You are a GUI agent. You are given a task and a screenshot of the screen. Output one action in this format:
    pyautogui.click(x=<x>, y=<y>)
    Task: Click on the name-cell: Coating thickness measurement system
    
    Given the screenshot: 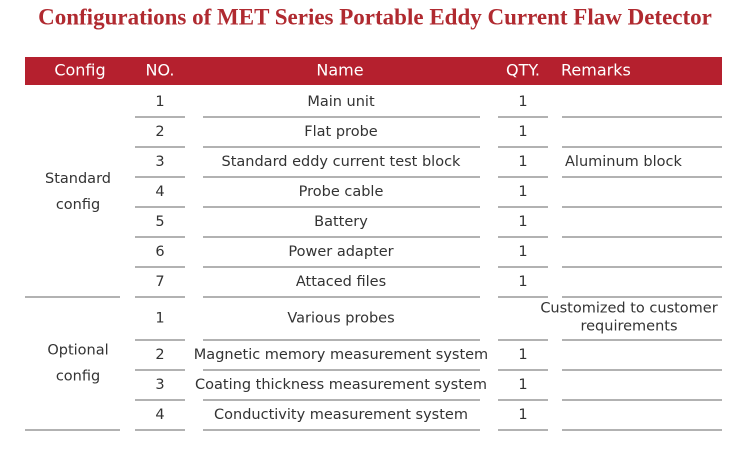 What is the action you would take?
    pyautogui.click(x=341, y=385)
    